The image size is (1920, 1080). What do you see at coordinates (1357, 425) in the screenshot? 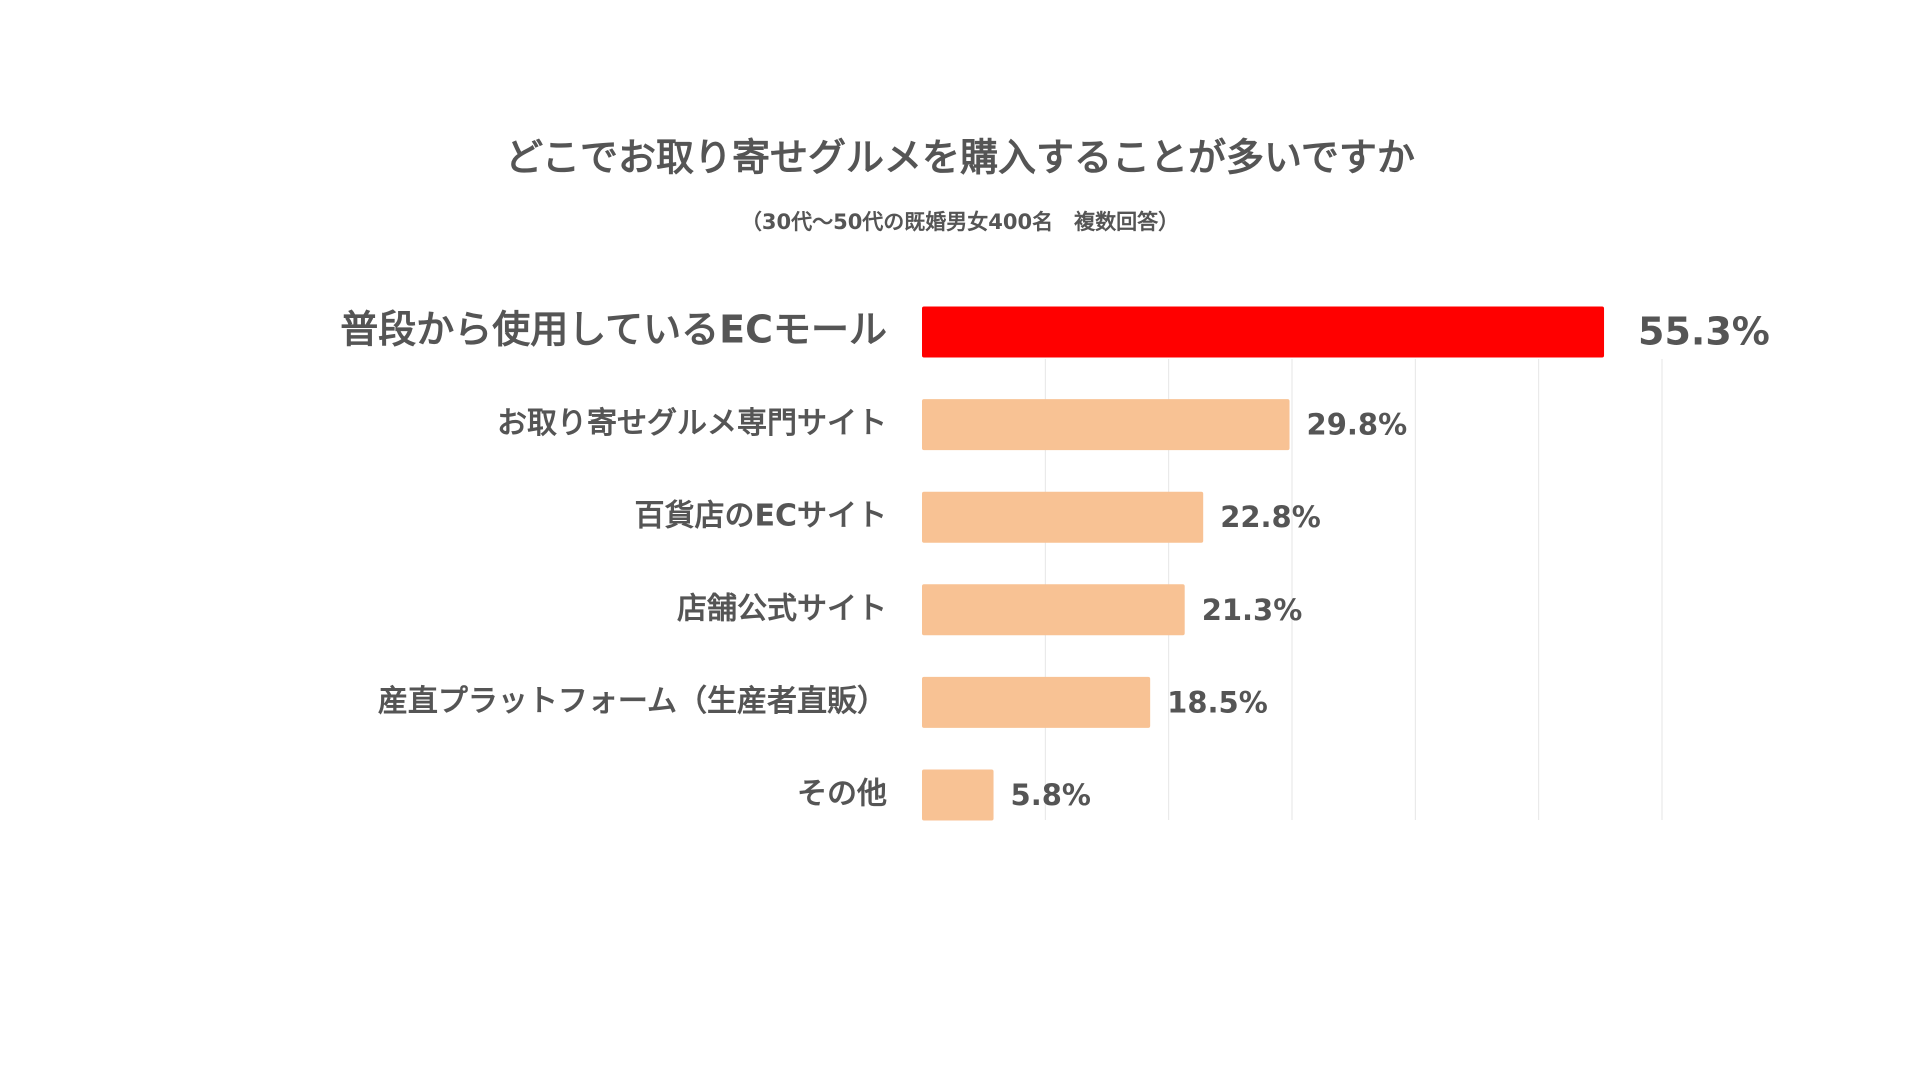
I see `value-label: 29.8%` at bounding box center [1357, 425].